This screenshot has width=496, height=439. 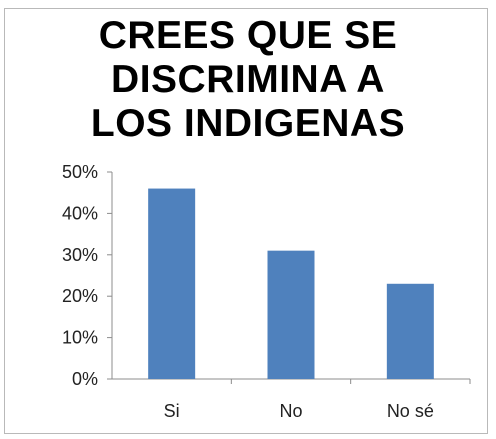 What do you see at coordinates (80, 338) in the screenshot?
I see `y-tick-label: 10%` at bounding box center [80, 338].